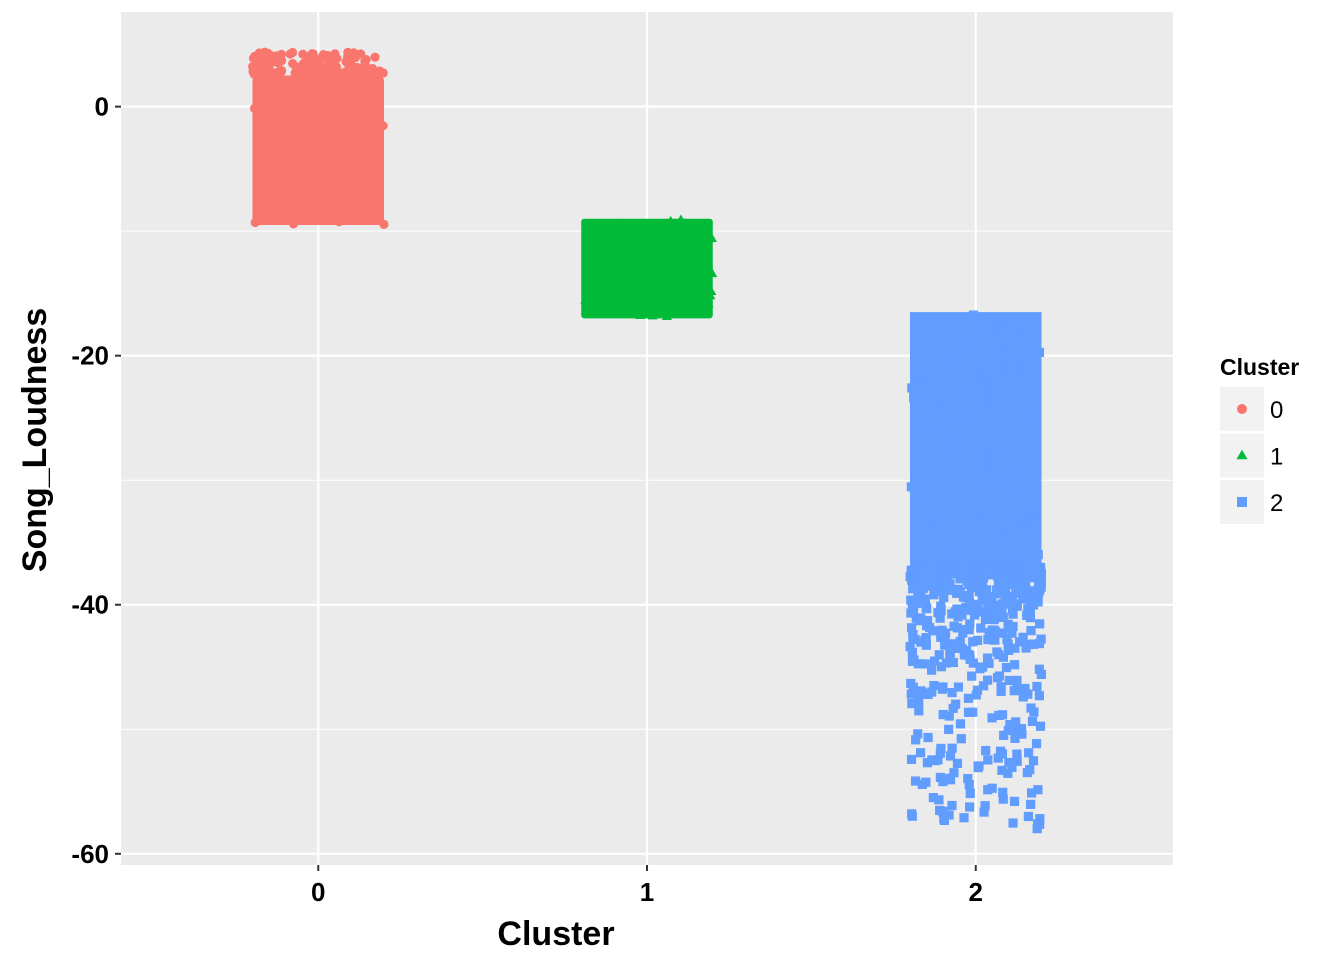 This screenshot has width=1344, height=960. Describe the element at coordinates (1242, 409) in the screenshot. I see `legend-key-circle` at that location.